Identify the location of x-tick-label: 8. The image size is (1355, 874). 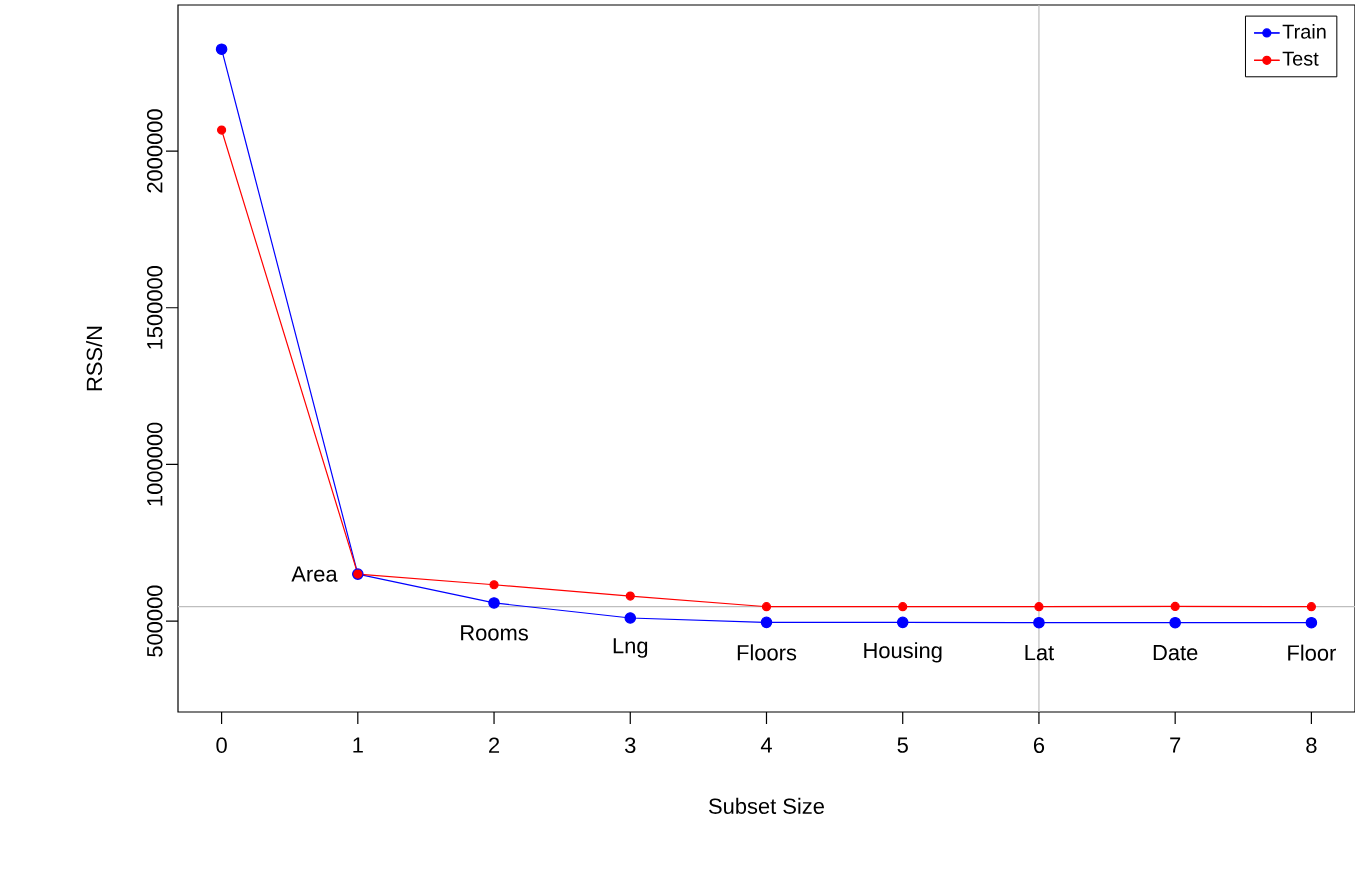
(1311, 745).